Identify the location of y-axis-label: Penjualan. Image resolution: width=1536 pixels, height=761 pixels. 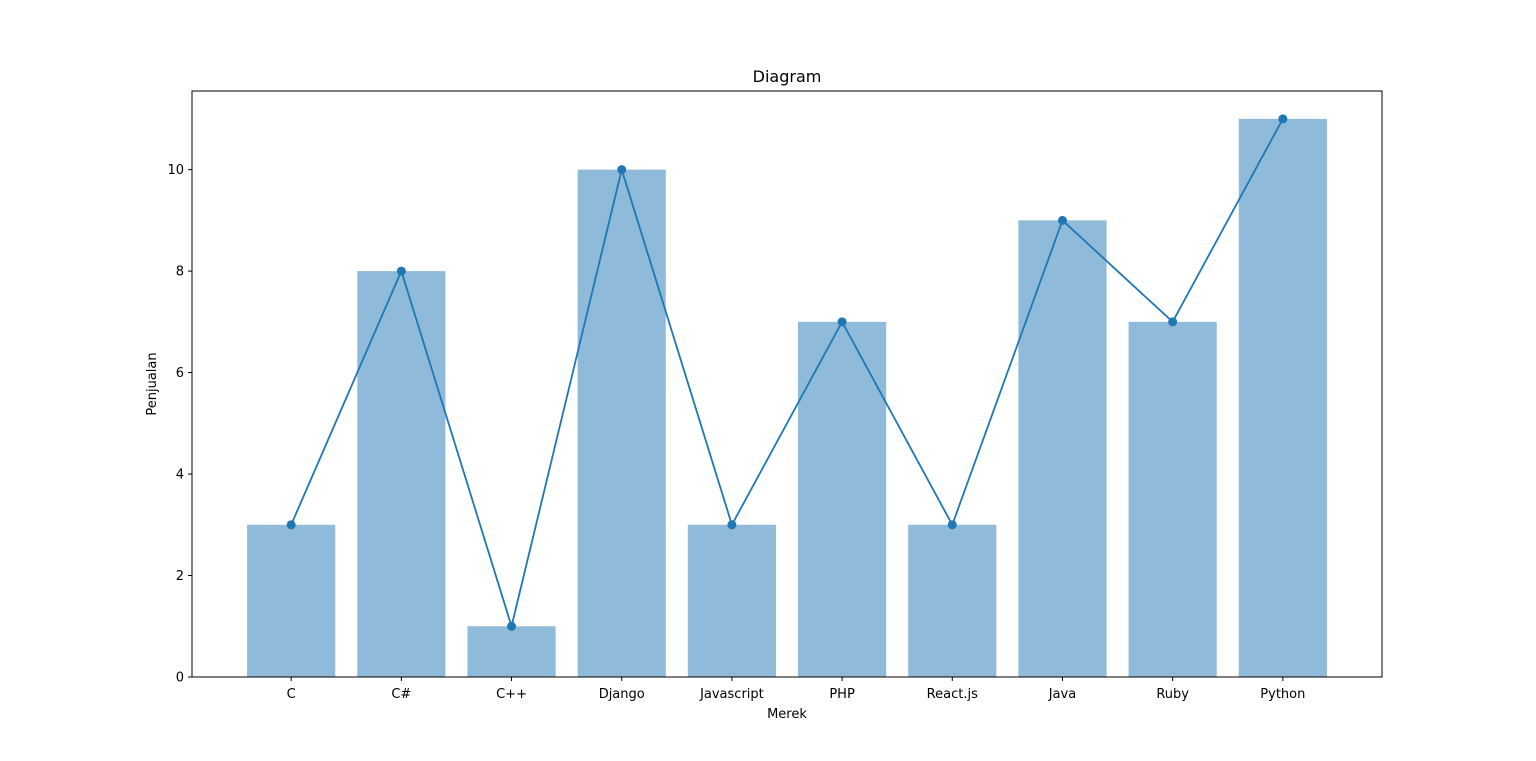
(152, 383).